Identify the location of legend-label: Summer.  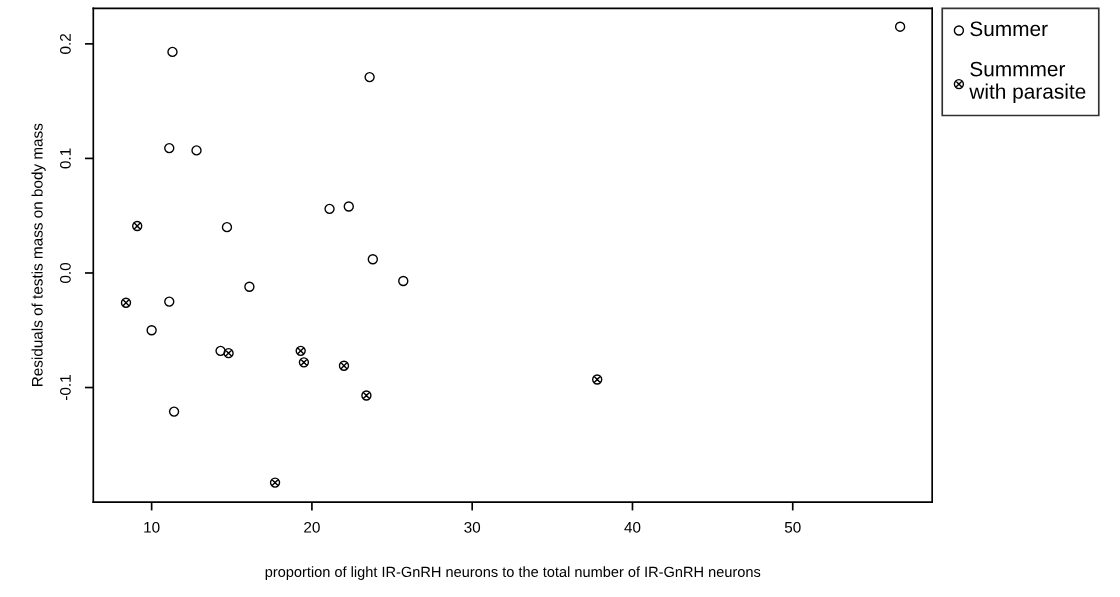
(1009, 29).